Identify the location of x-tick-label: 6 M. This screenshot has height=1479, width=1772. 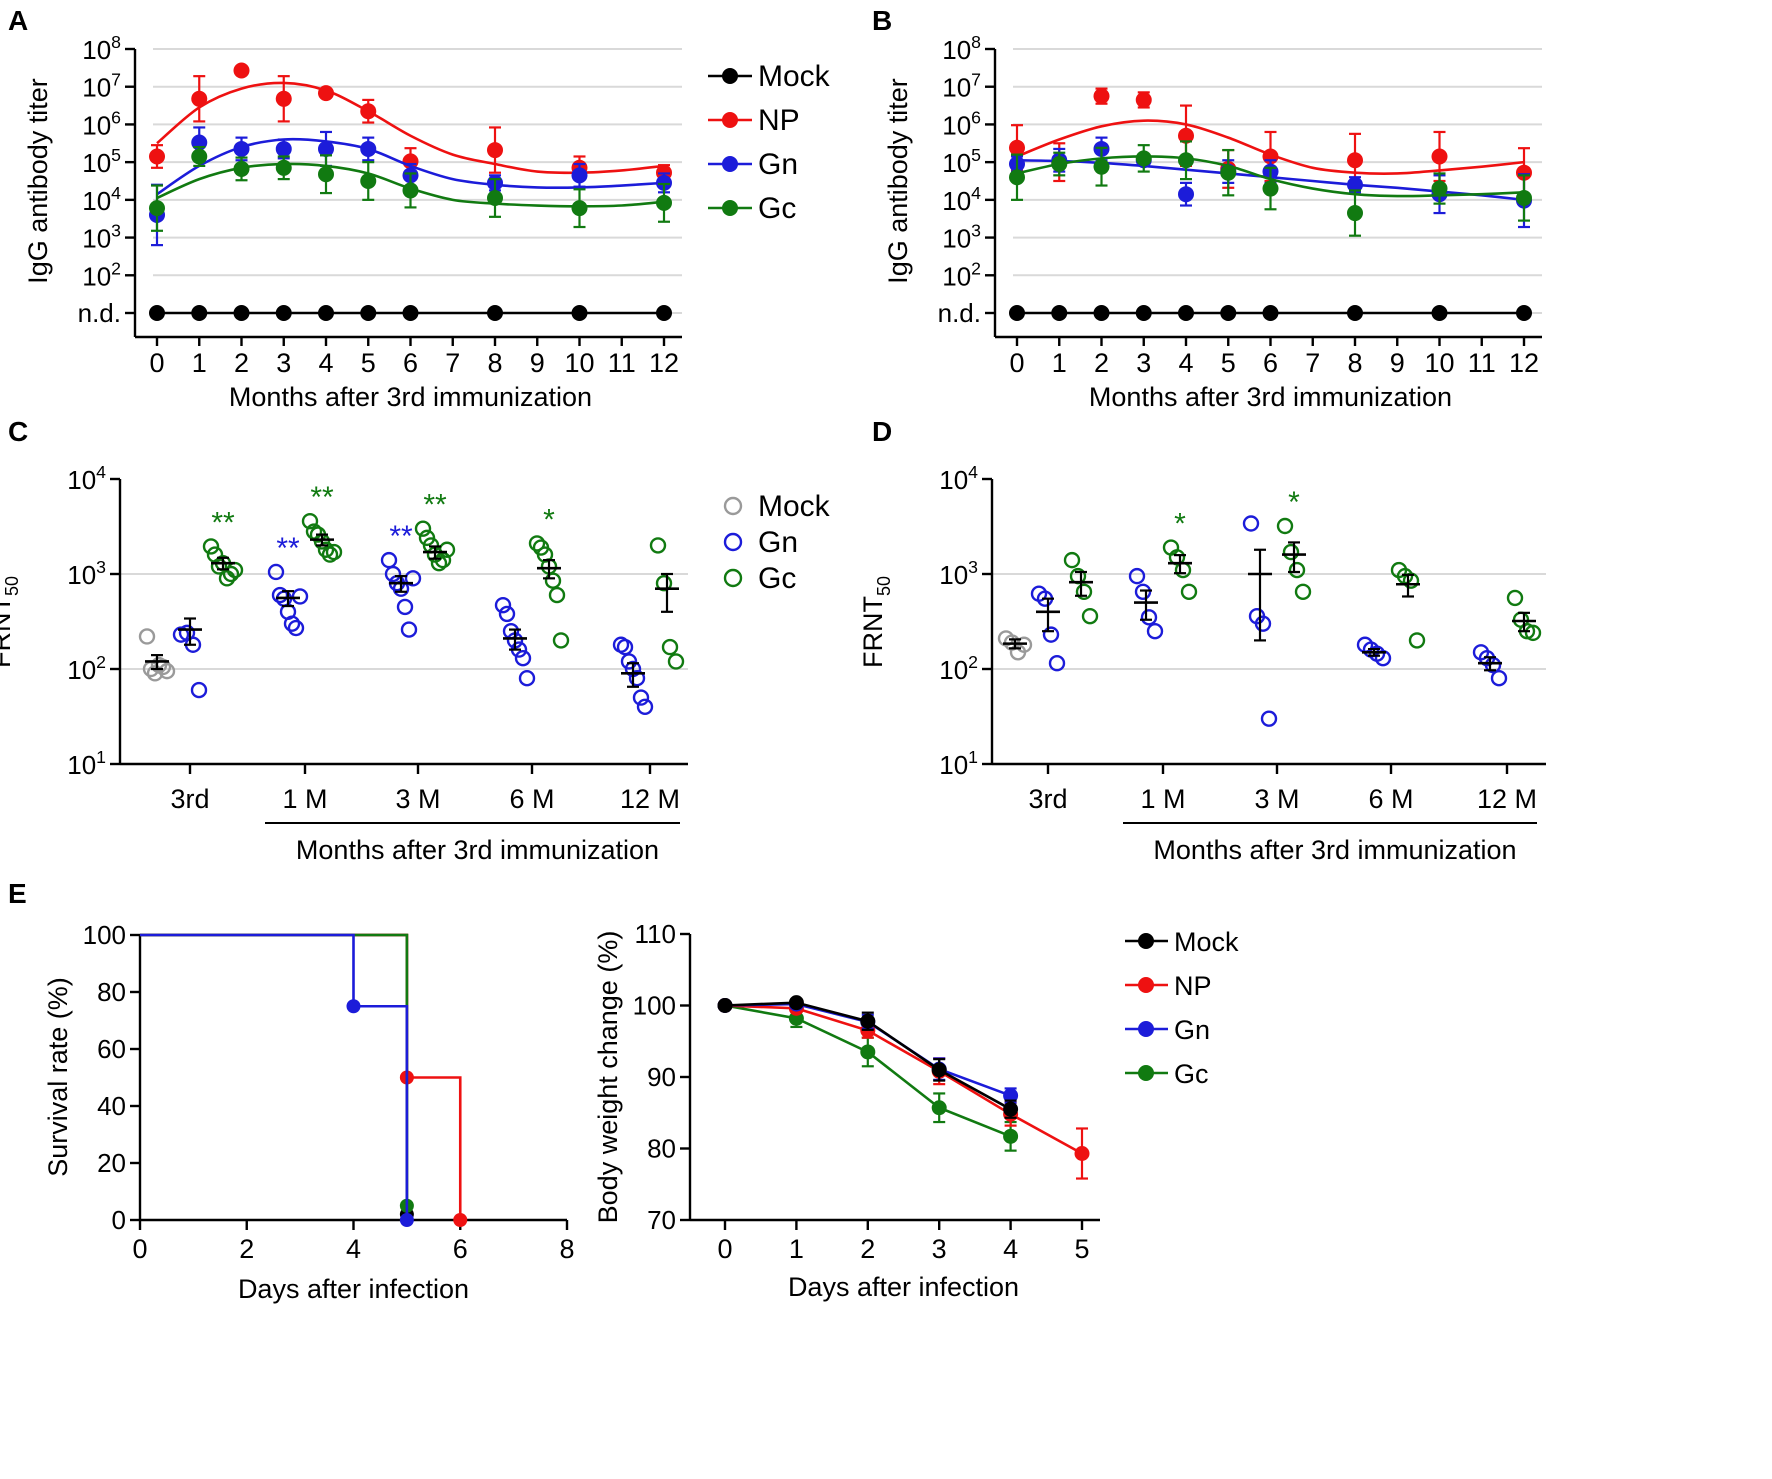
(531, 799).